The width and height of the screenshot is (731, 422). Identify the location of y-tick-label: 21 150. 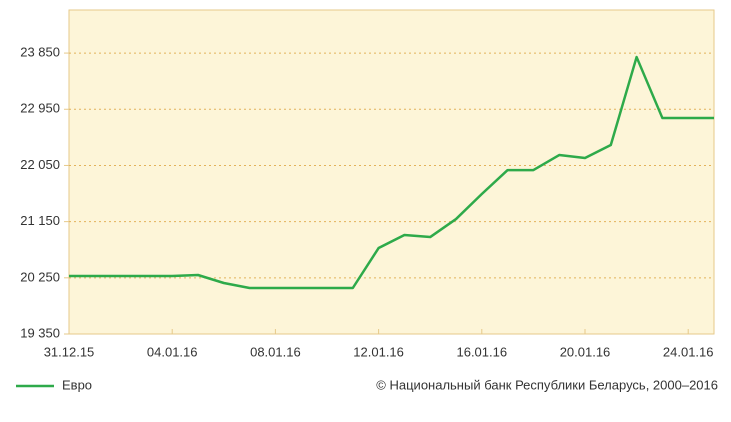
(40, 220).